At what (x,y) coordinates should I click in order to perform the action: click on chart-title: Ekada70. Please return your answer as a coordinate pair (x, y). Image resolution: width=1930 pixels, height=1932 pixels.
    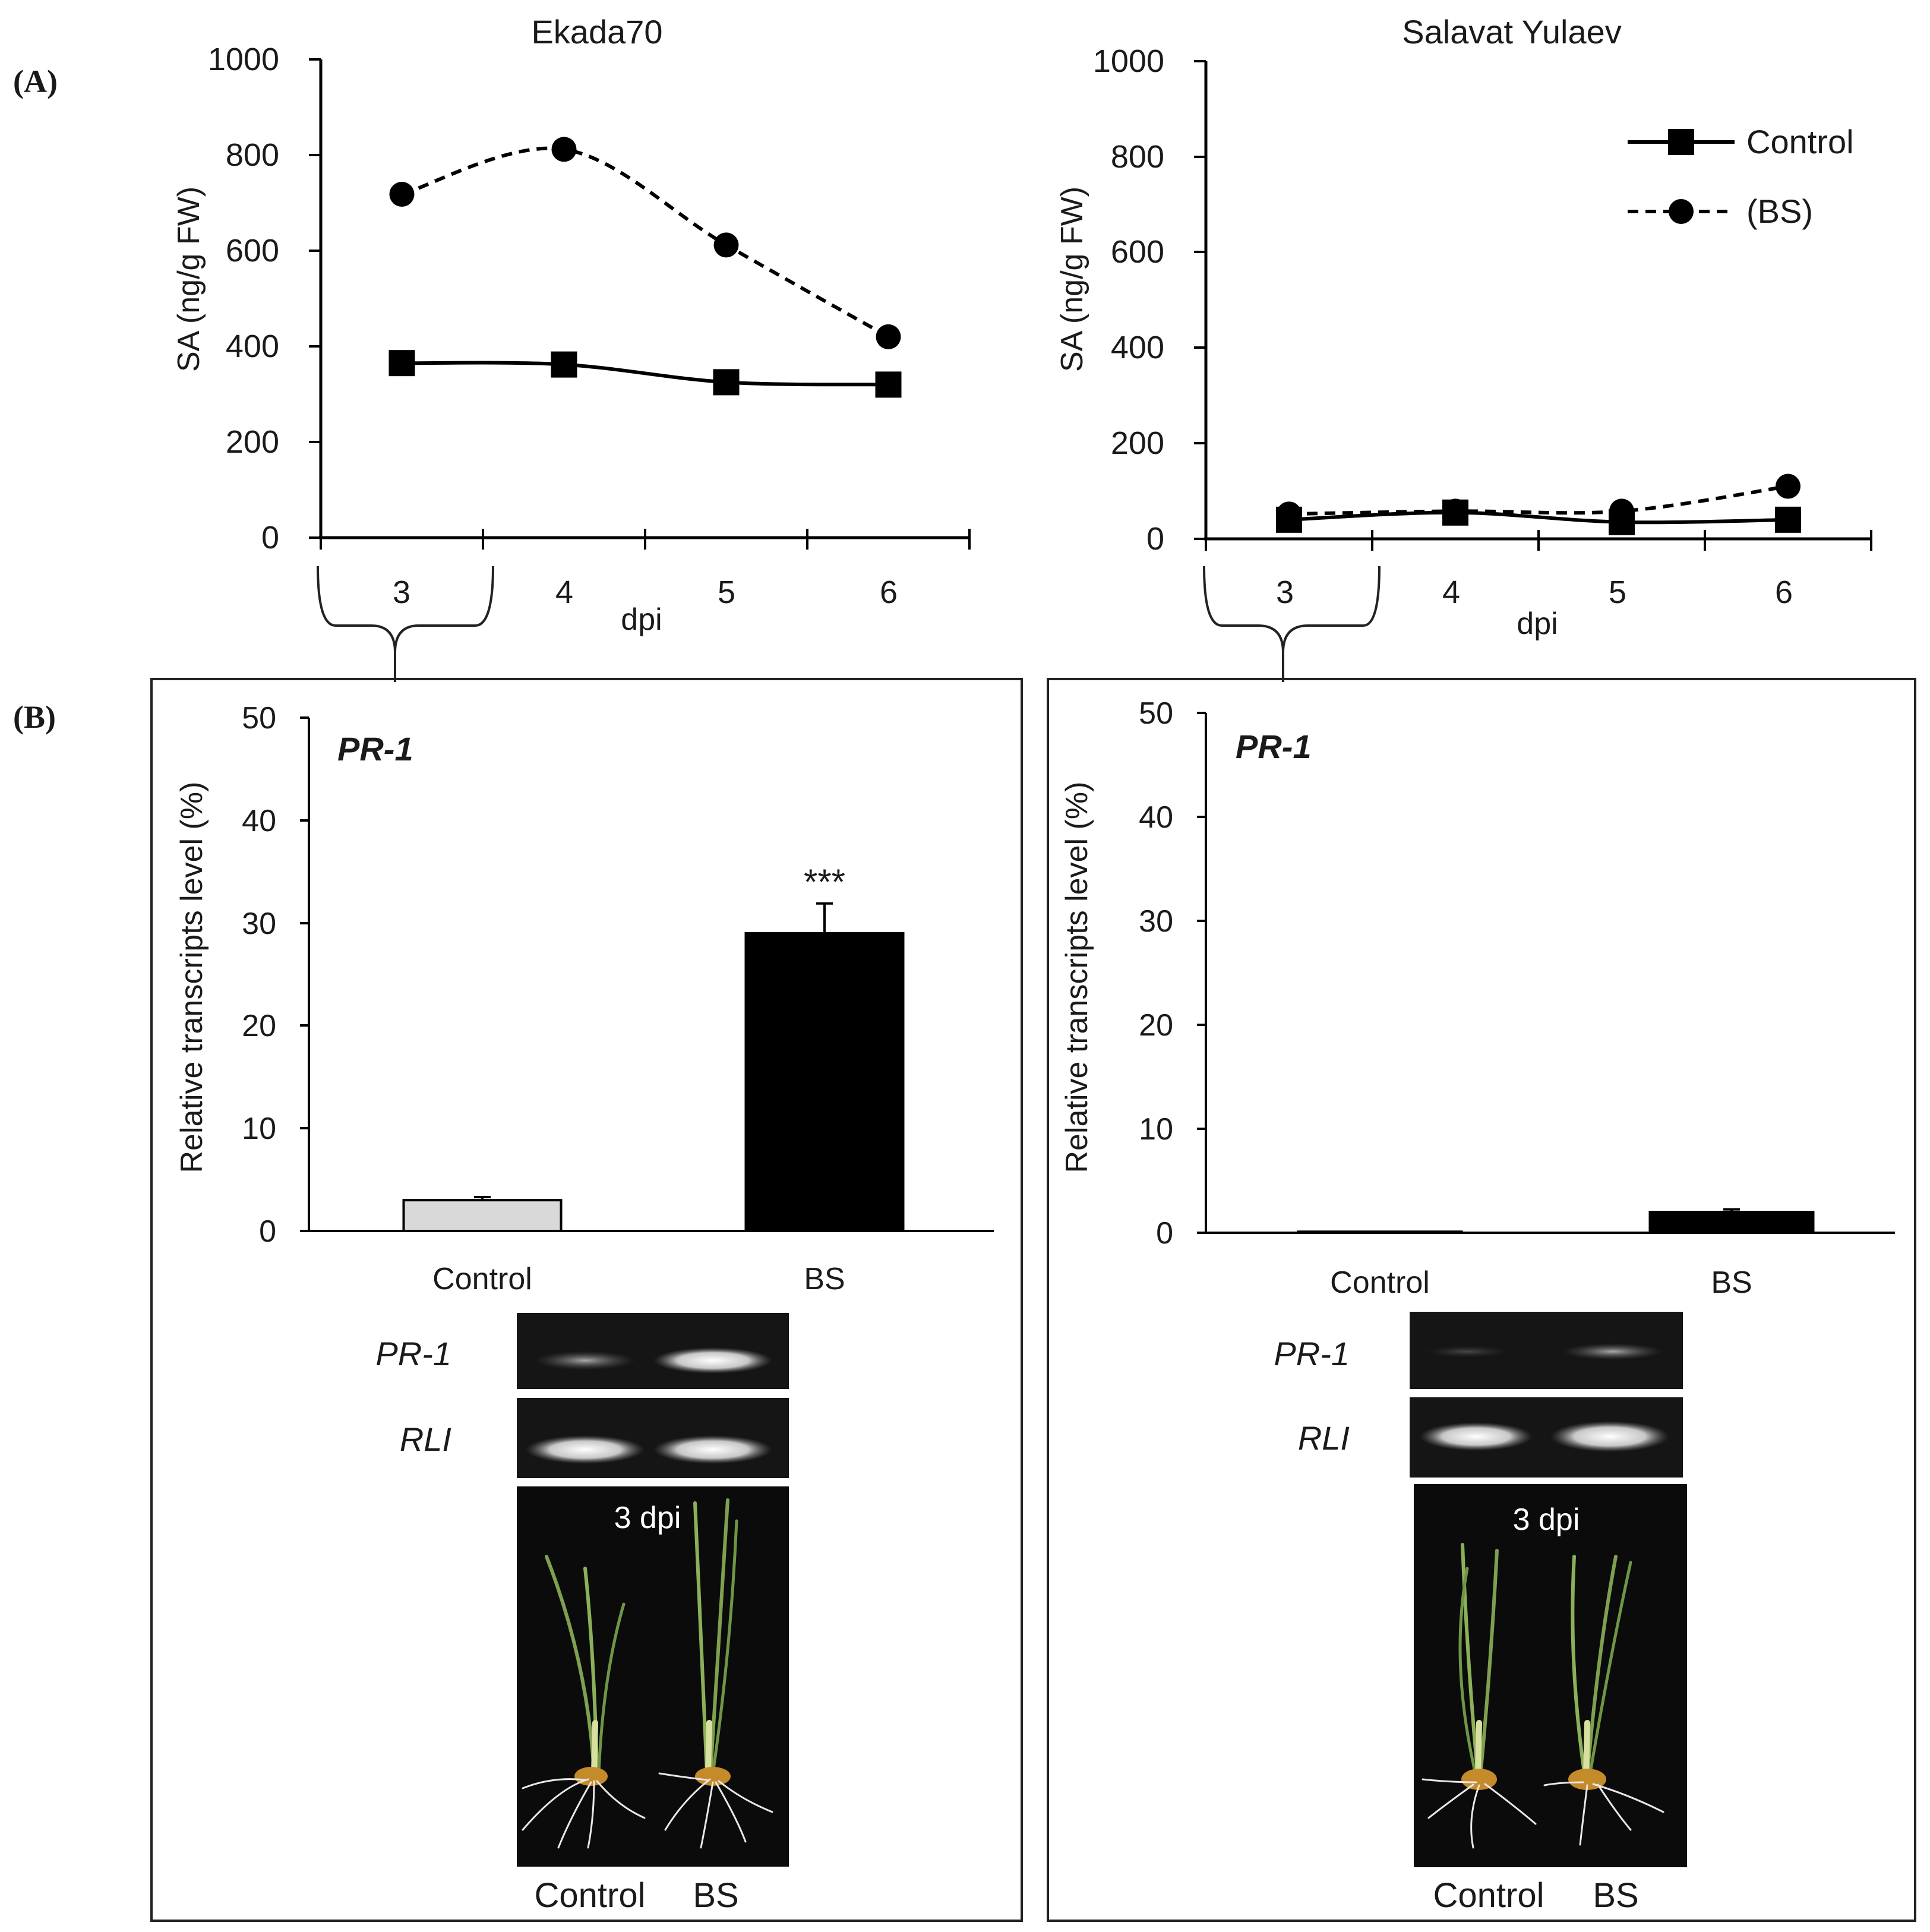
    Looking at the image, I should click on (596, 31).